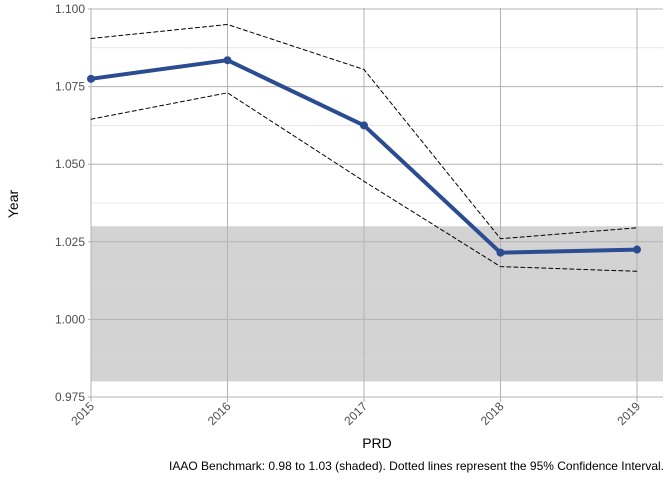  What do you see at coordinates (91, 78) in the screenshot?
I see `data-point-2015` at bounding box center [91, 78].